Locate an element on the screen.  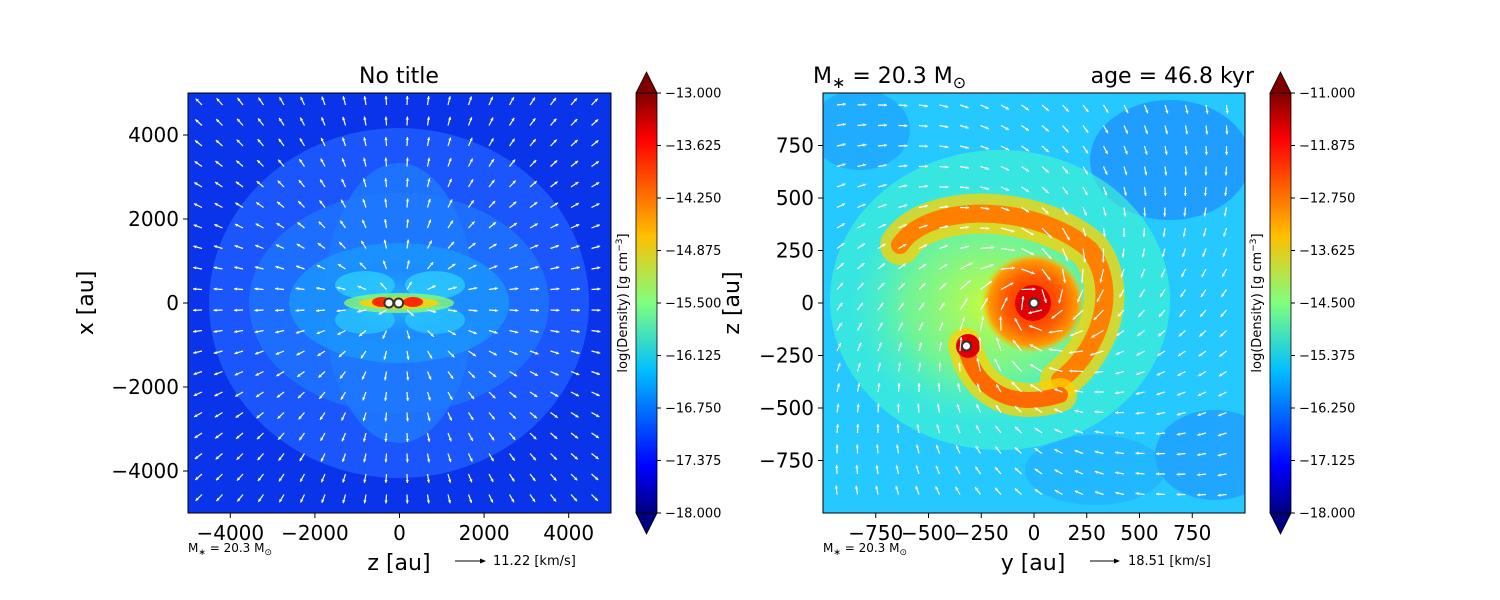
x-tick-label: 4000 is located at coordinates (568, 533).